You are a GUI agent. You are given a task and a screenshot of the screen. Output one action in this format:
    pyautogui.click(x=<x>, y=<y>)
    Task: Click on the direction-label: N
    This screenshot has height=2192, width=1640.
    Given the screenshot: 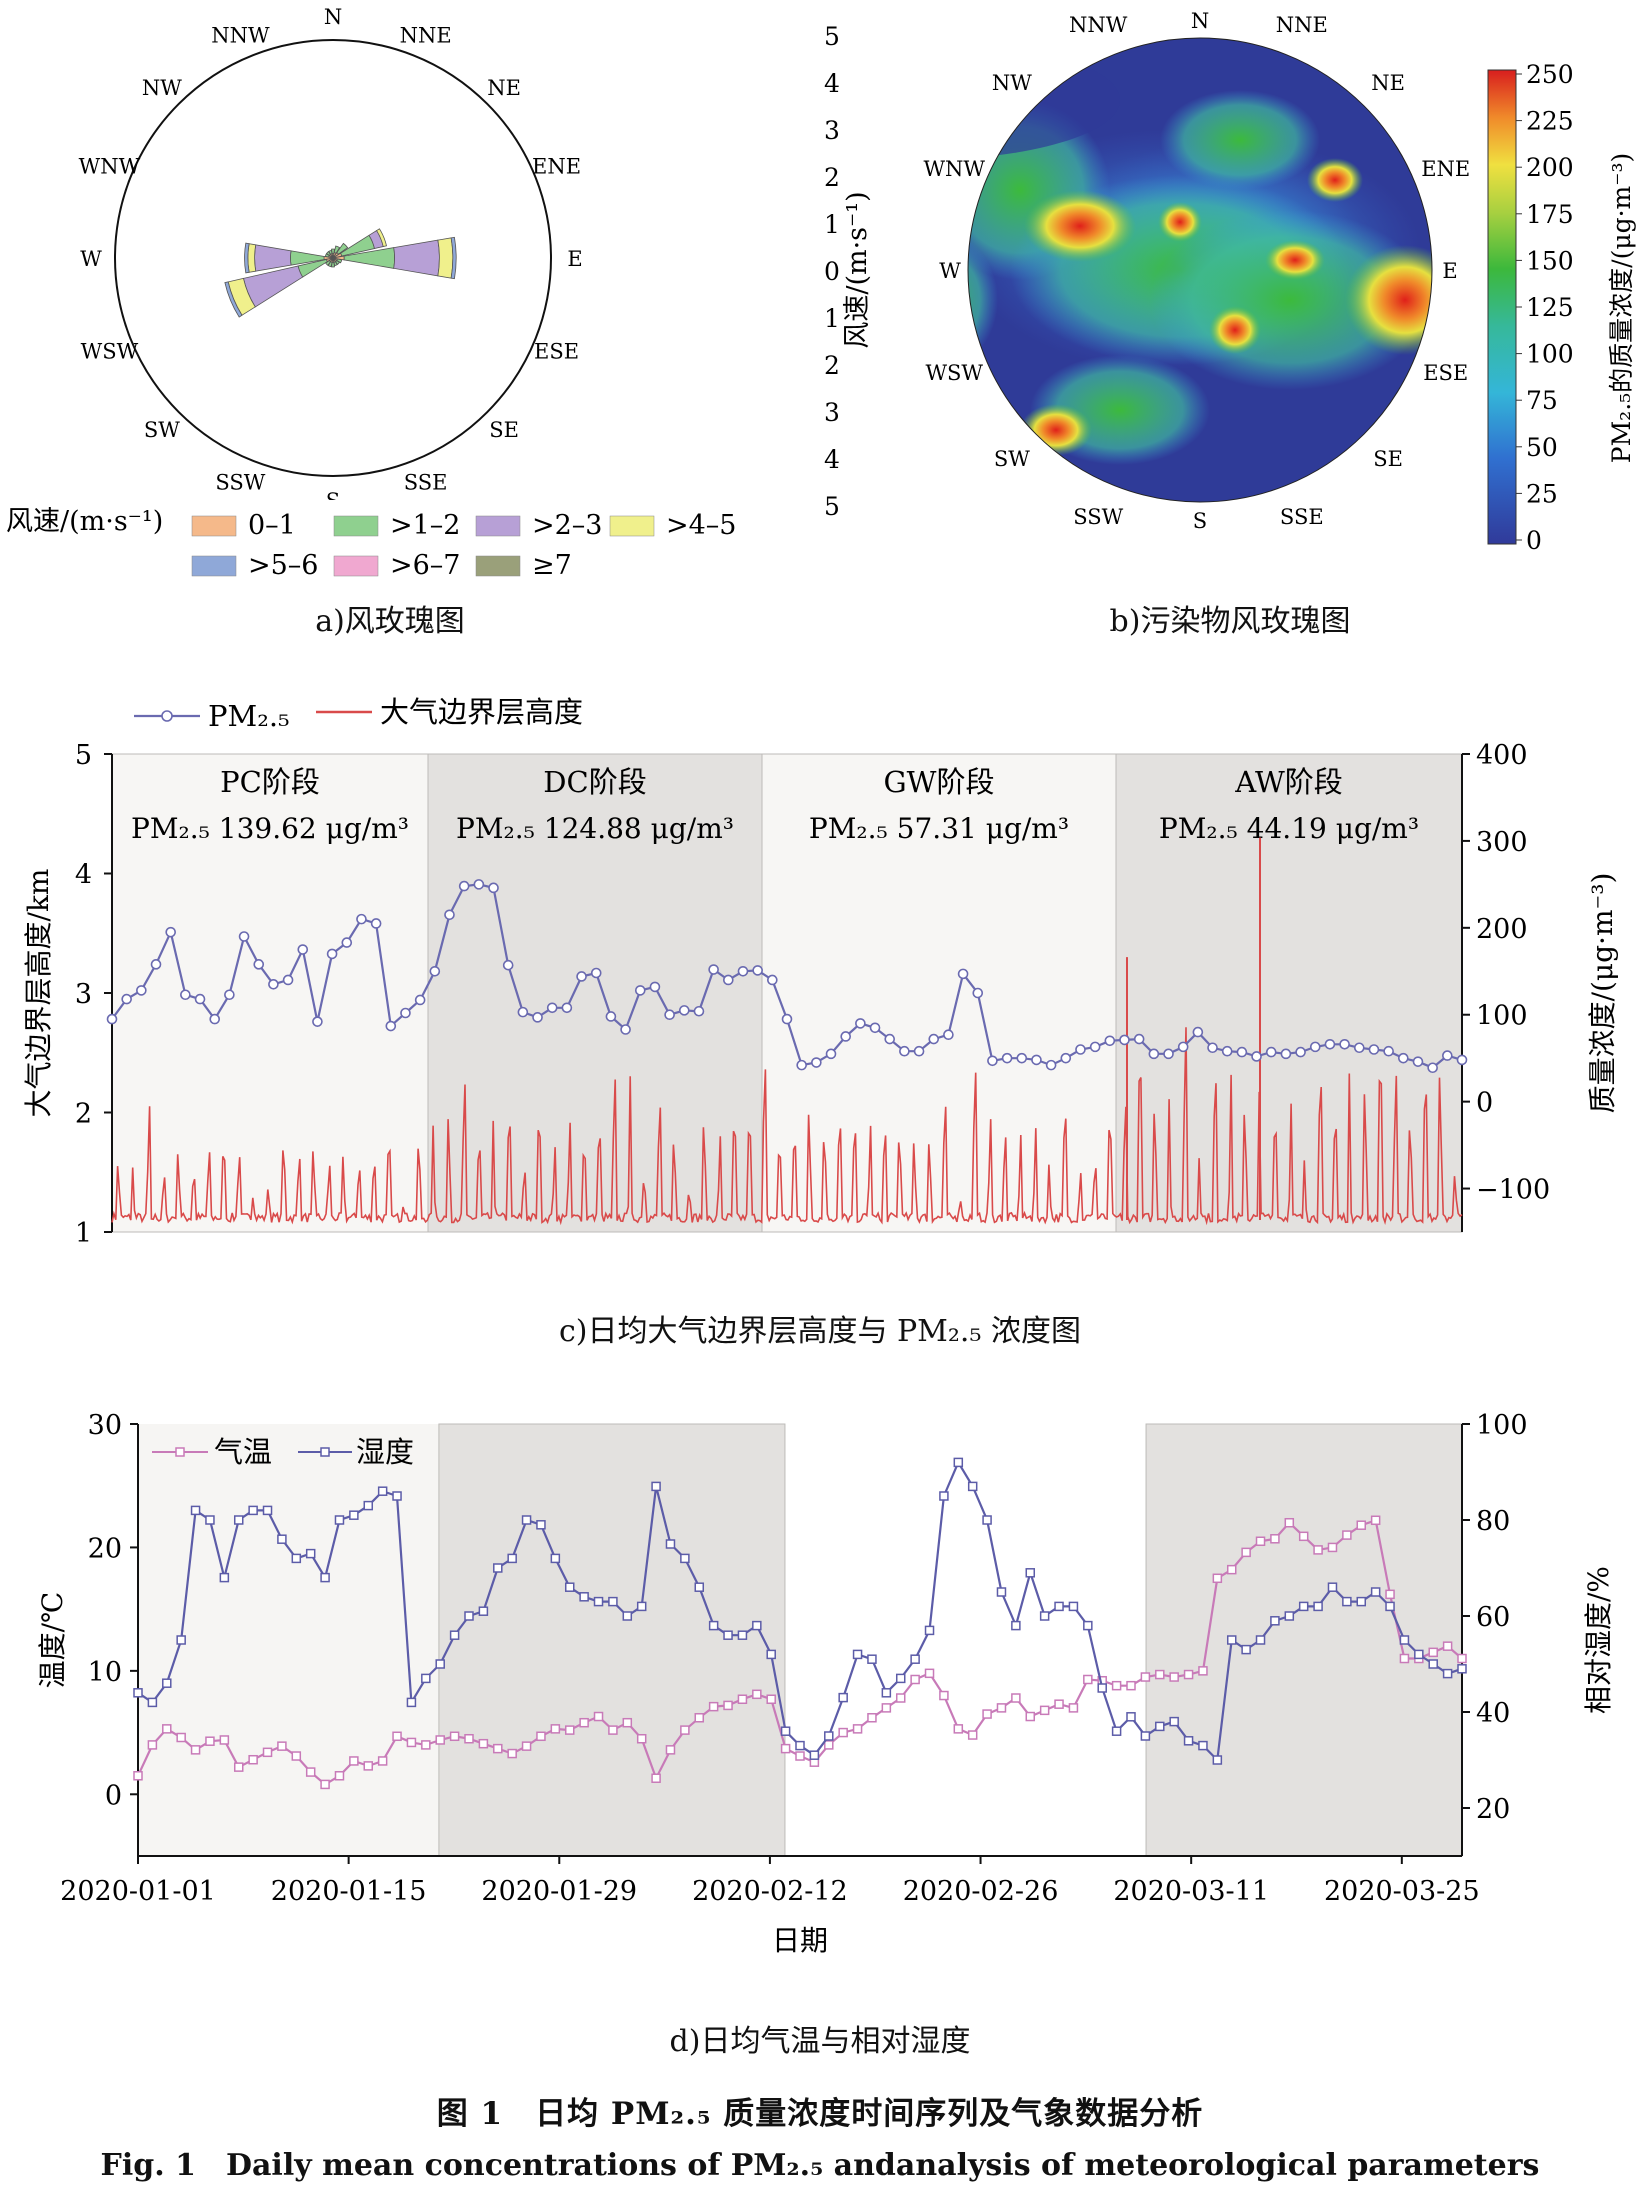 What is the action you would take?
    pyautogui.click(x=333, y=17)
    